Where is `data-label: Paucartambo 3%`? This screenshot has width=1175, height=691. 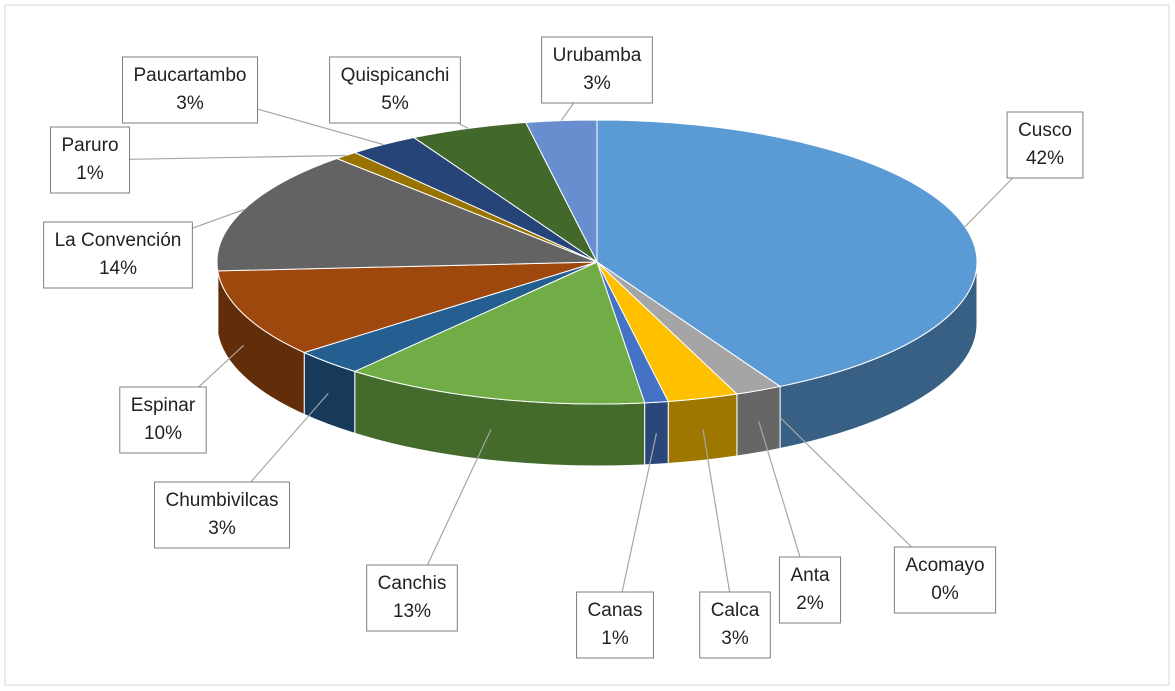
data-label: Paucartambo 3% is located at coordinates (190, 90).